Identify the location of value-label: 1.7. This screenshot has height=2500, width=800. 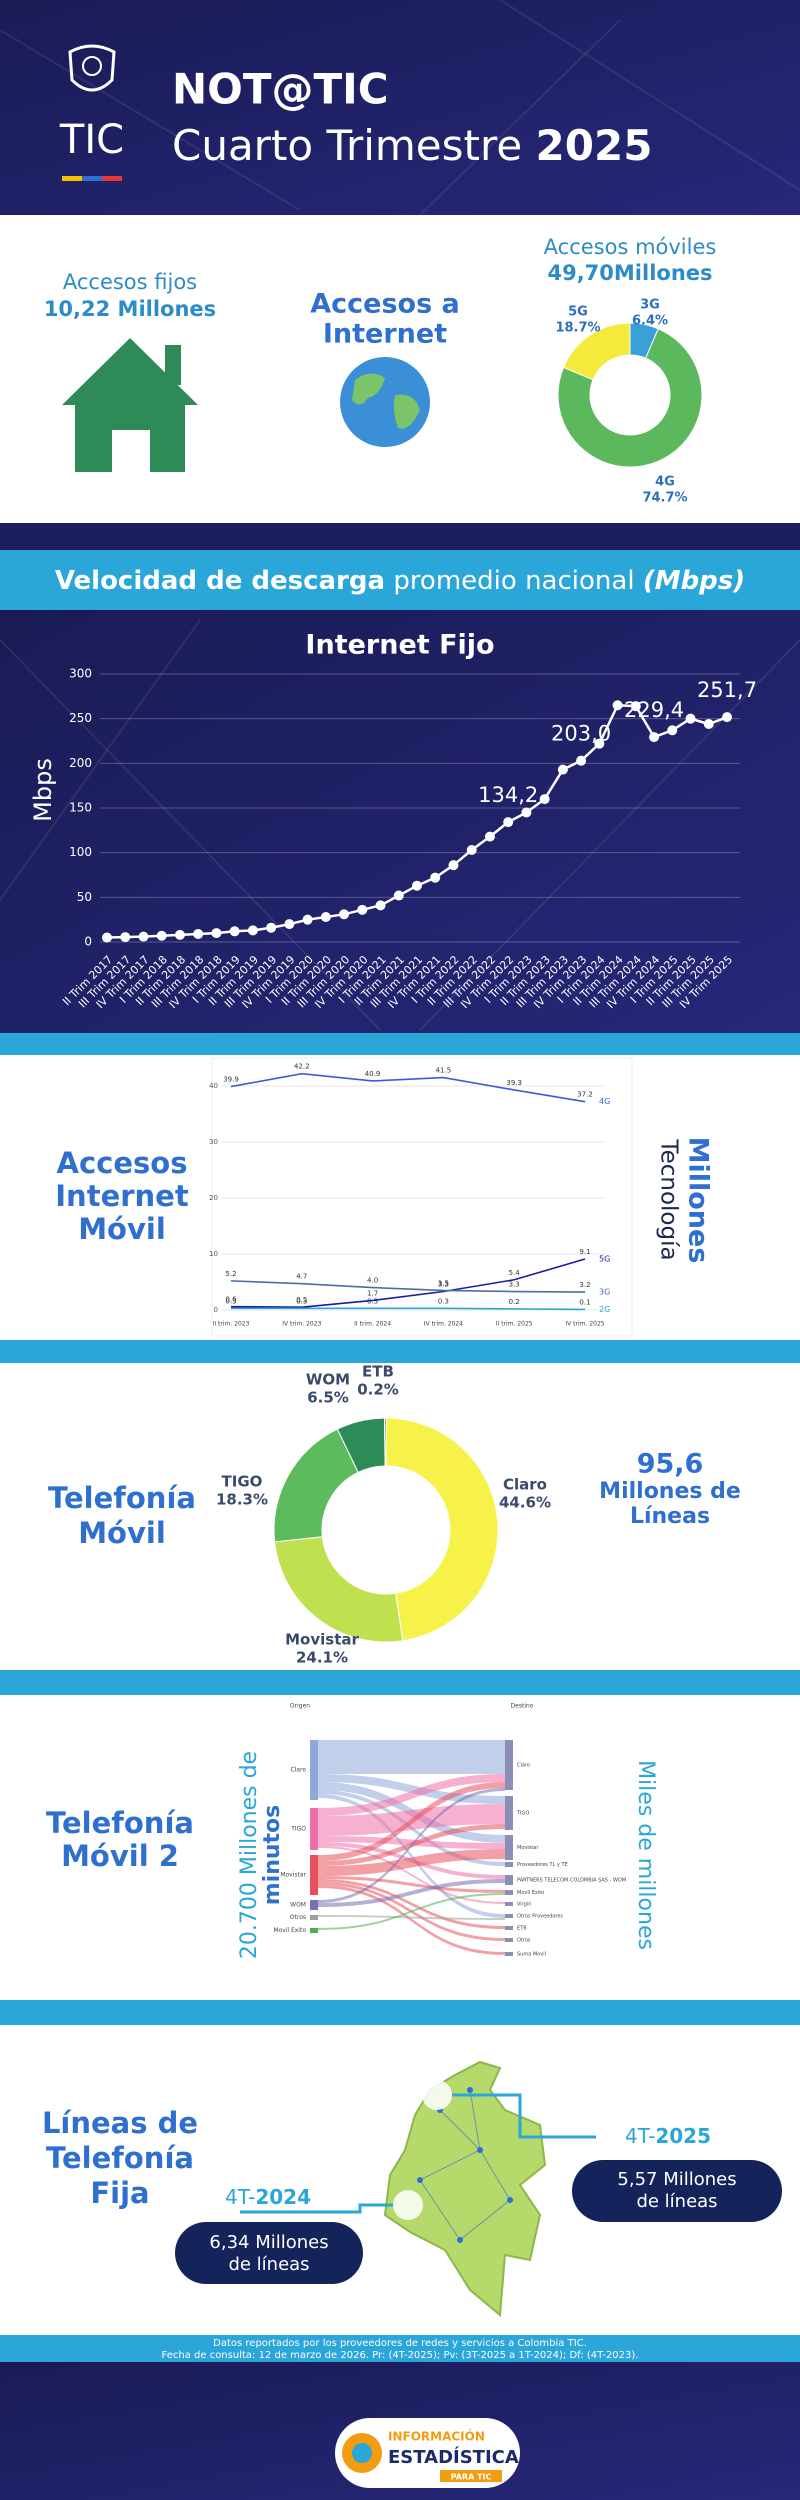
(372, 1293).